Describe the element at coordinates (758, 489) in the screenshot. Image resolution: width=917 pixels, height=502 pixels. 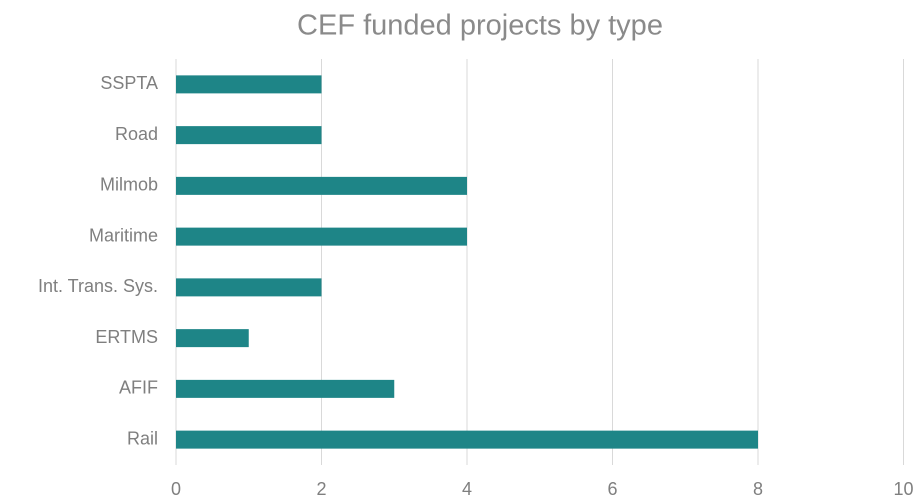
I see `x-tick-label: 8` at that location.